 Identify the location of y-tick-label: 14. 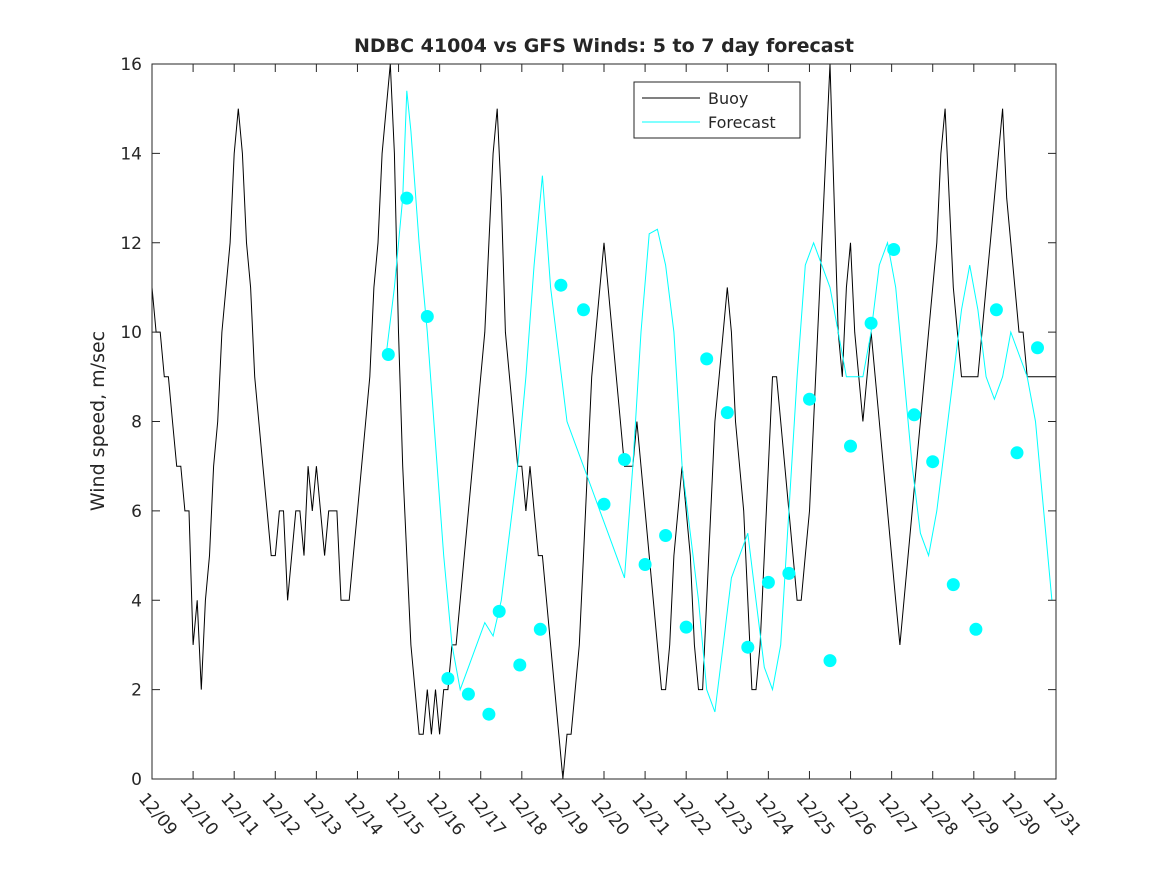
(131, 154).